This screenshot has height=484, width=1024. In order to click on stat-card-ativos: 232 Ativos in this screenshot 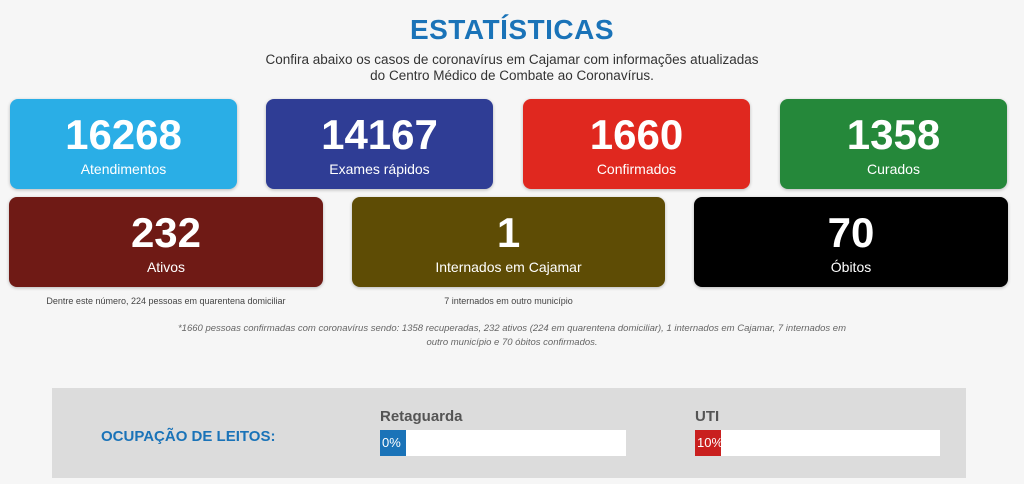, I will do `click(166, 242)`.